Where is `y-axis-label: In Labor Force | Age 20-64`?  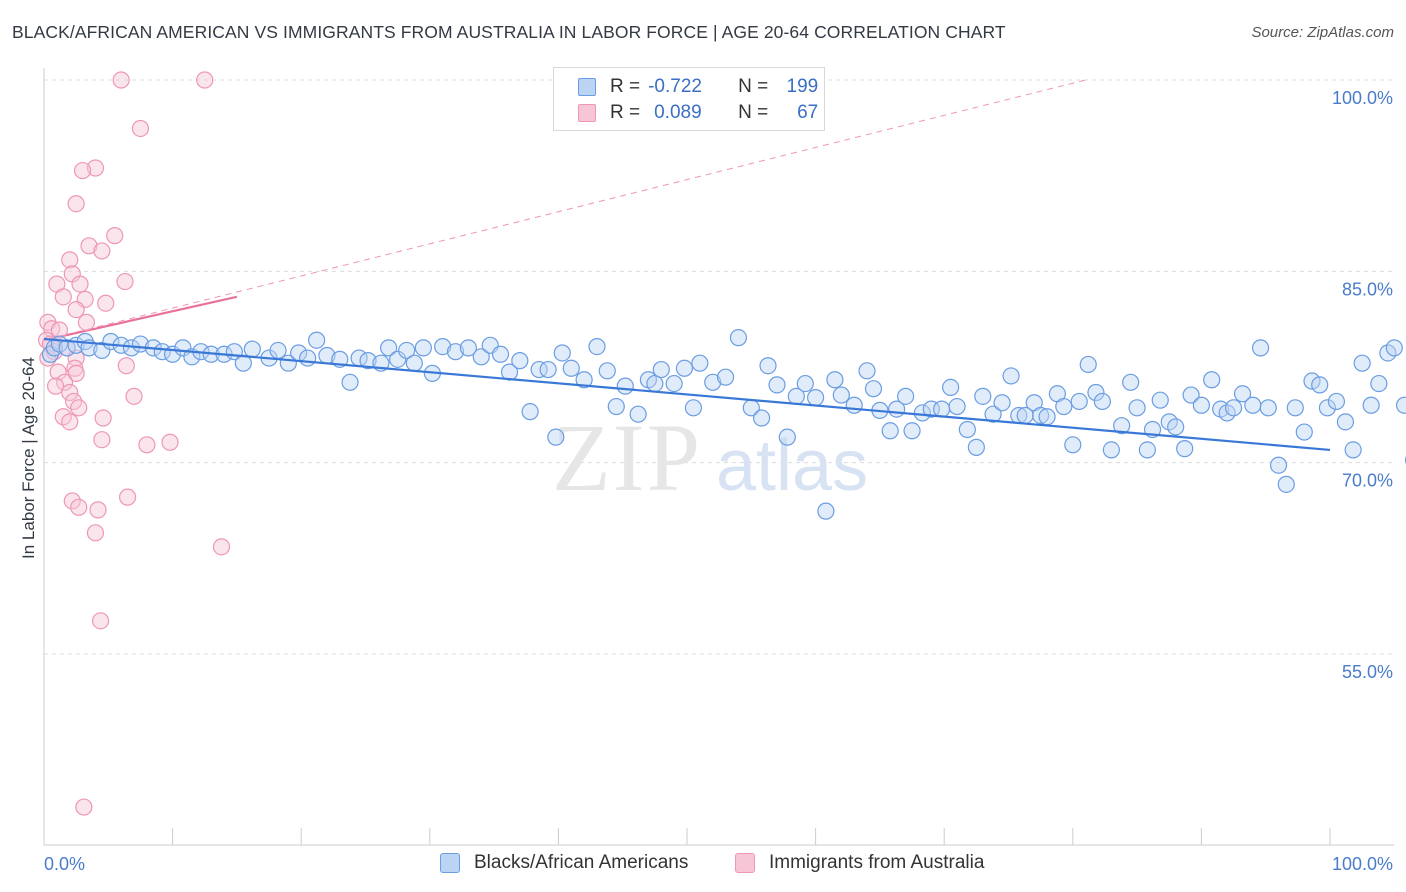
y-axis-label: In Labor Force | Age 20-64 is located at coordinates (28, 458).